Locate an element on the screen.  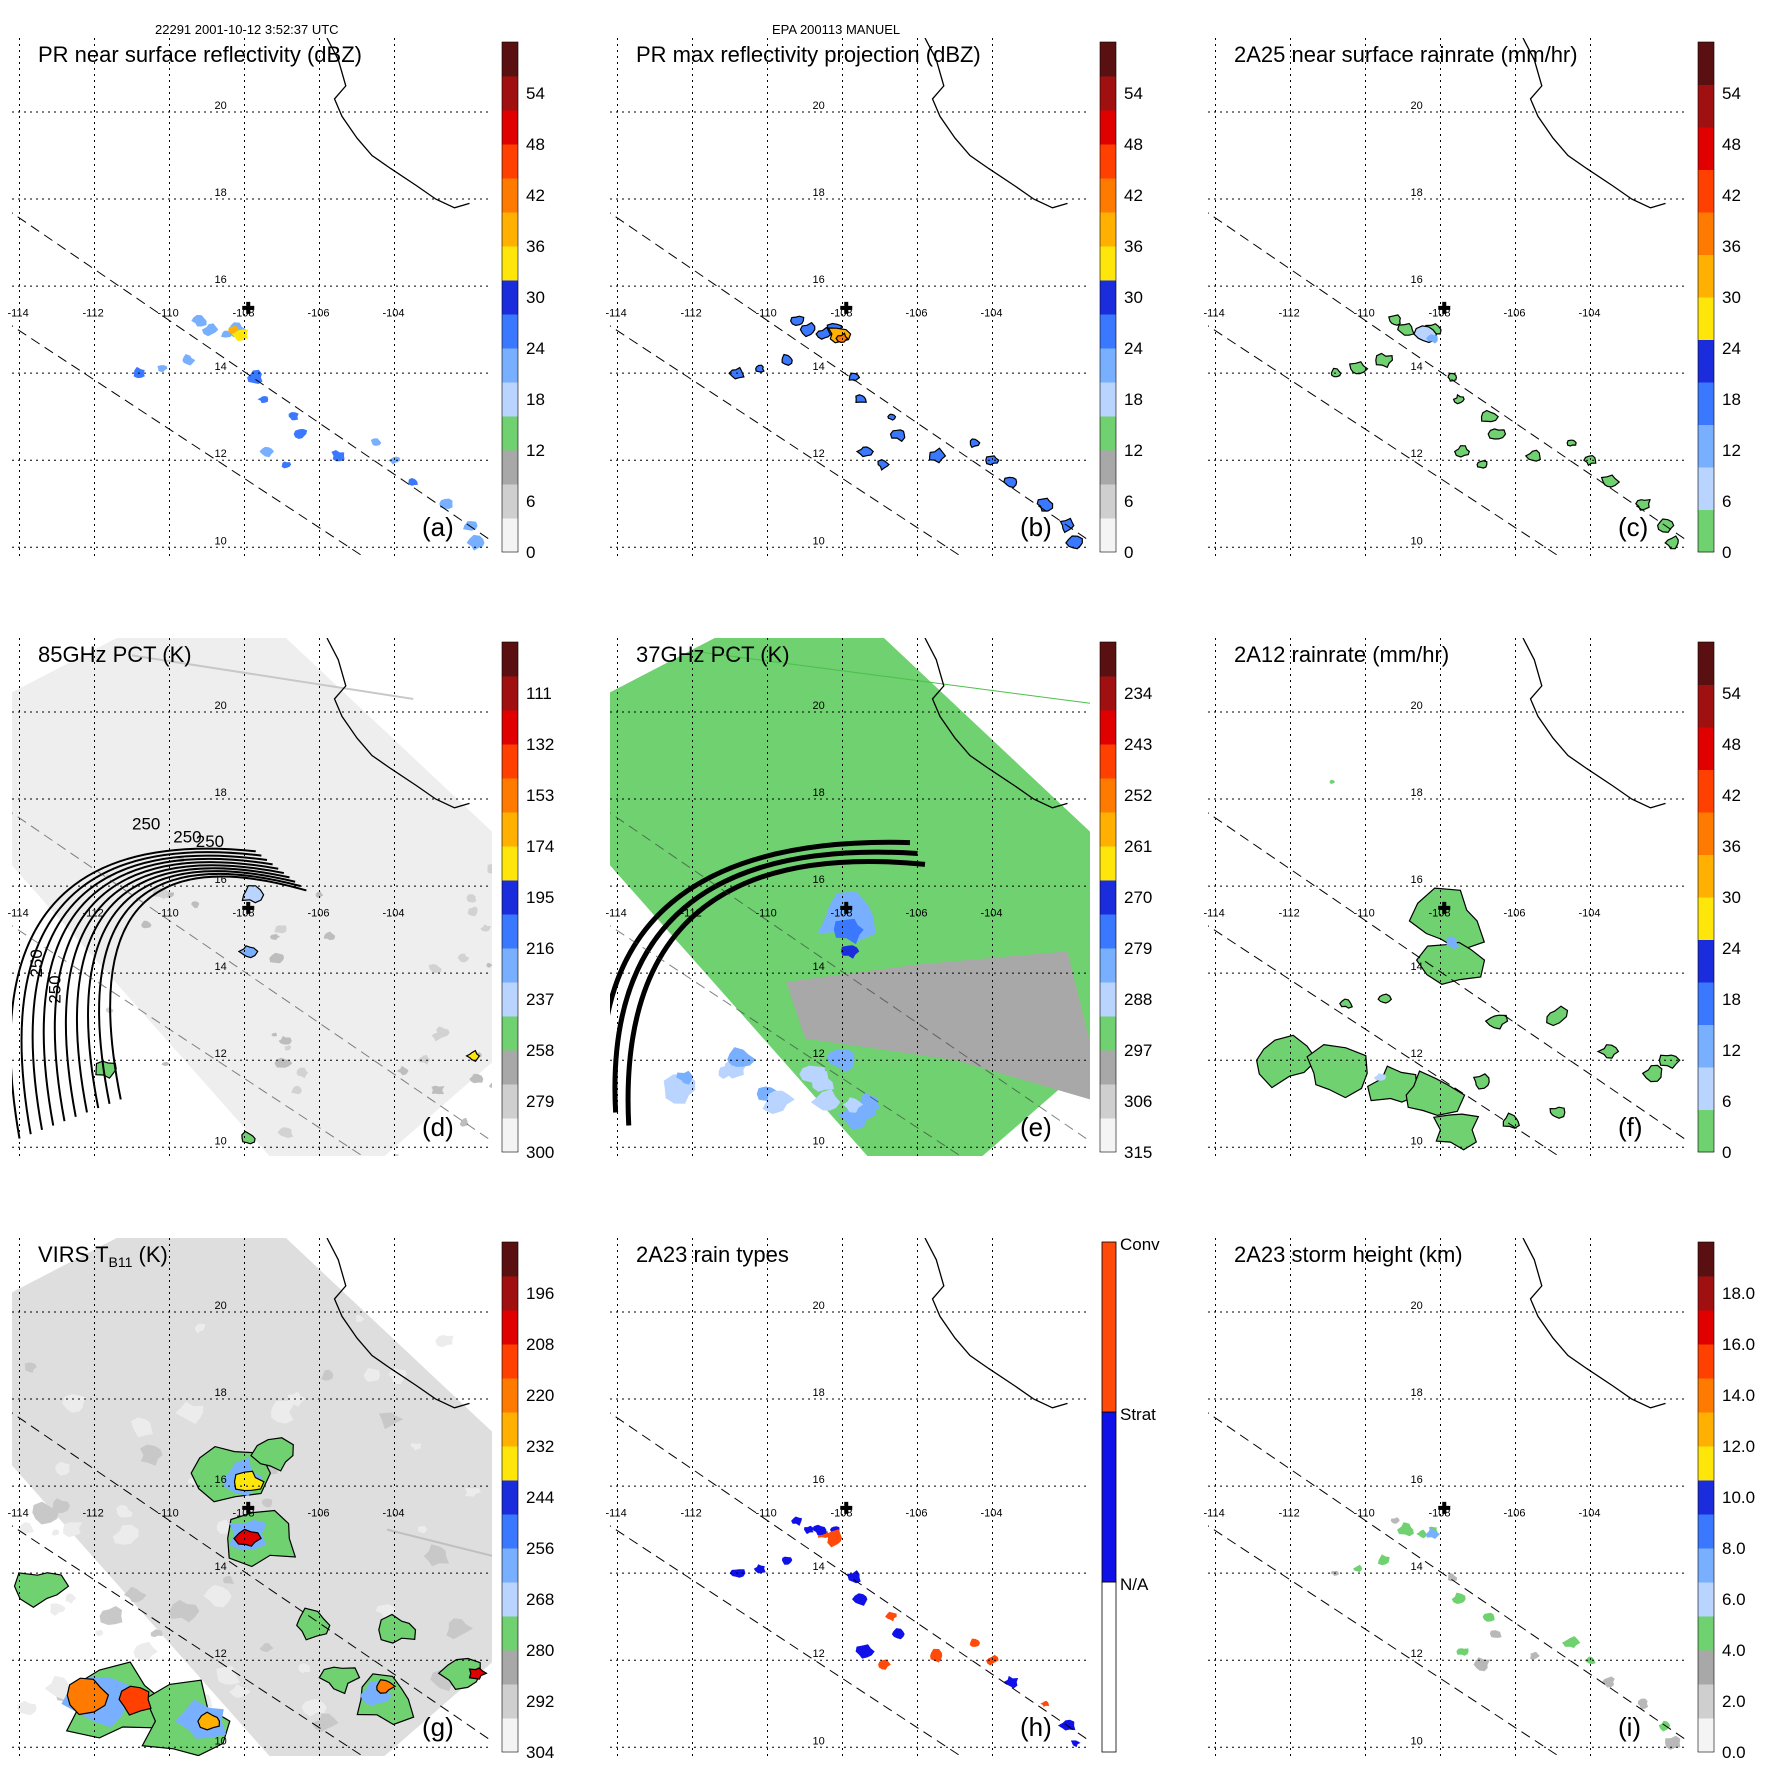
panel-title: 37GHz PCT (K) is located at coordinates (713, 654).